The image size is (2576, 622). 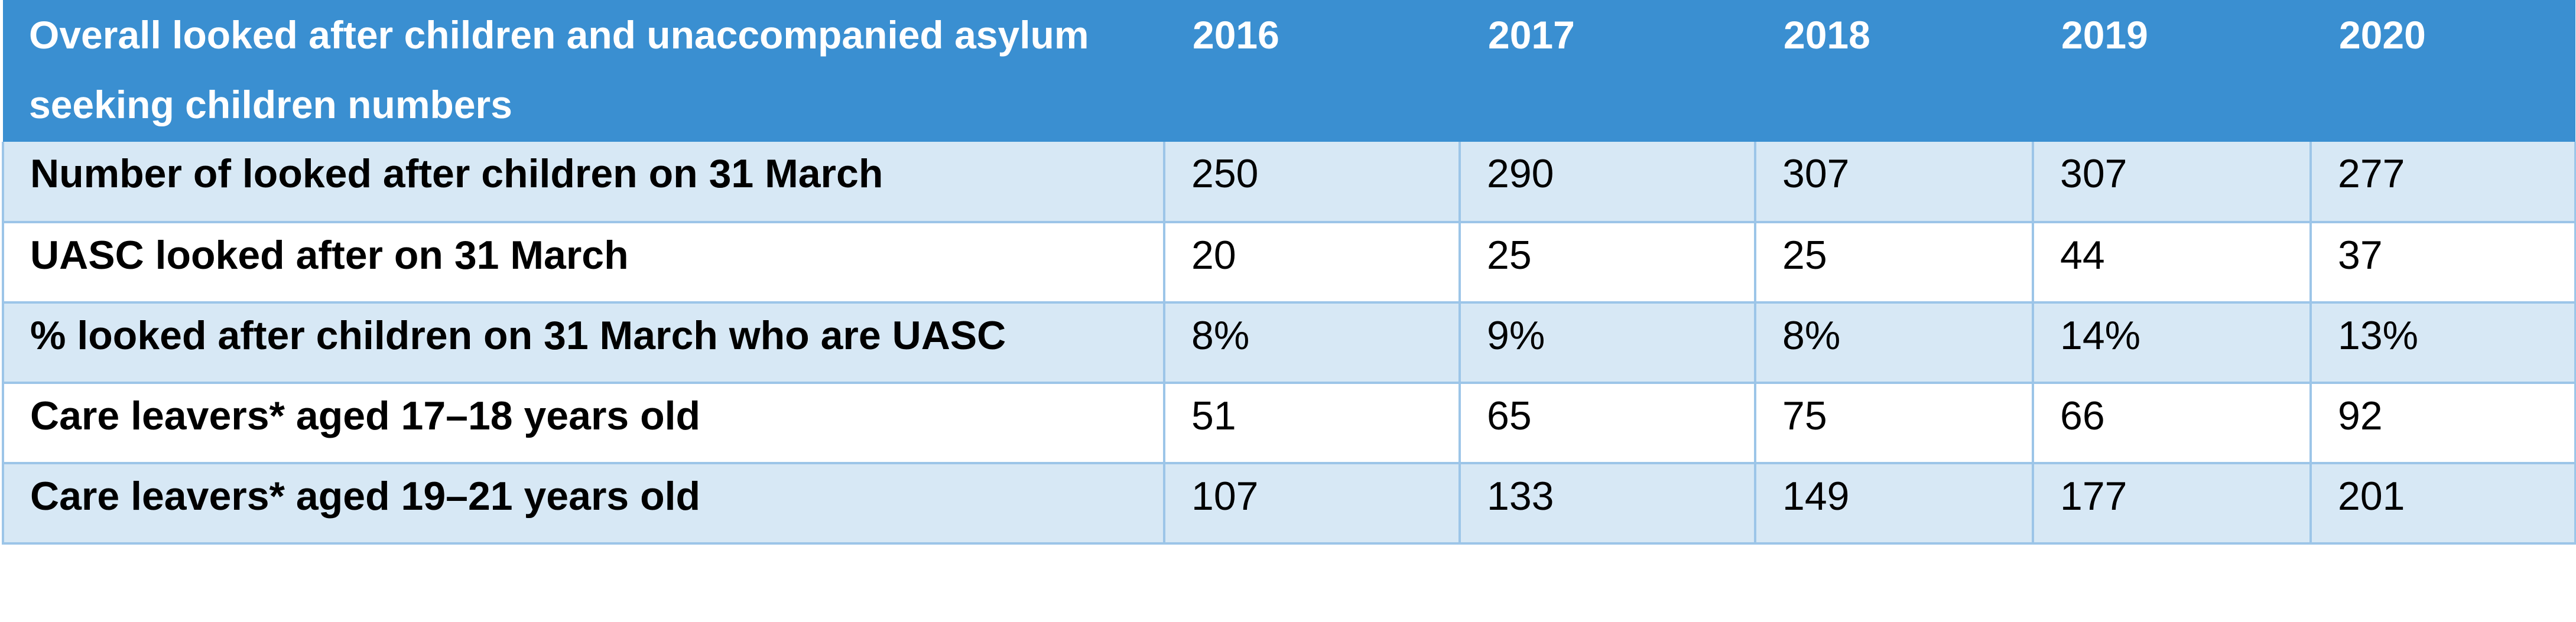 What do you see at coordinates (1606, 504) in the screenshot?
I see `table-cell: 133` at bounding box center [1606, 504].